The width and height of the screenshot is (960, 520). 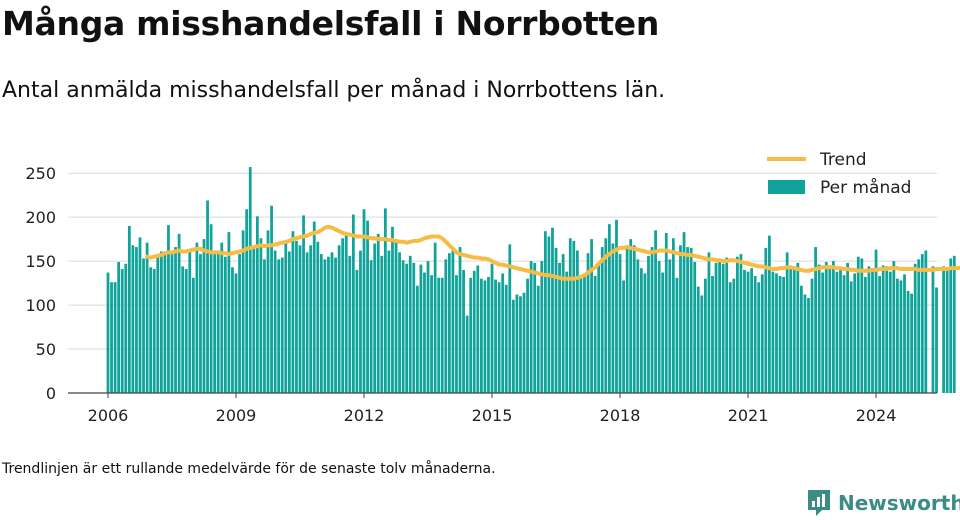 I want to click on y-tick-label: 50, so click(x=46, y=349).